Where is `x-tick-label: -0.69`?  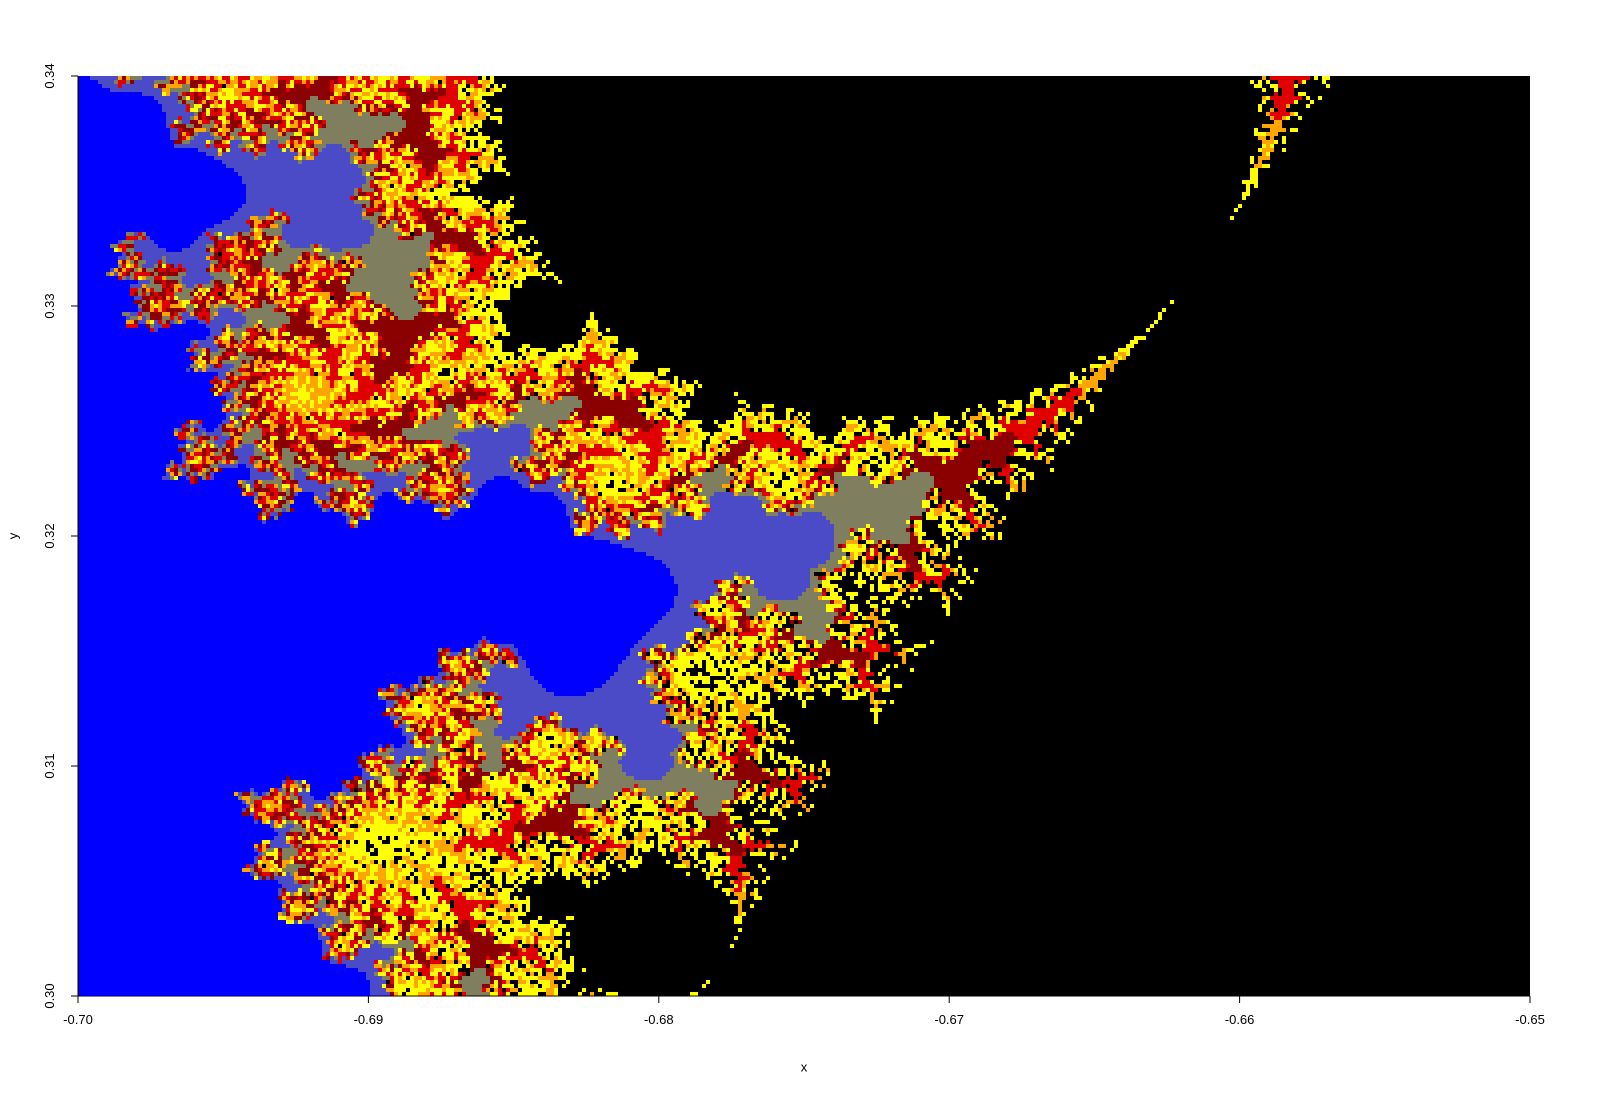 x-tick-label: -0.69 is located at coordinates (369, 1019).